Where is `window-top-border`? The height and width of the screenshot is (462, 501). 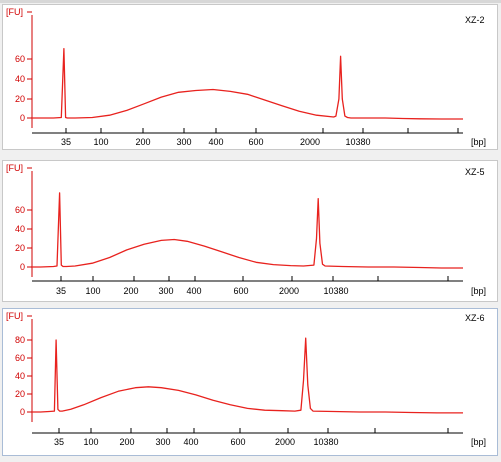 window-top-border is located at coordinates (250, 1).